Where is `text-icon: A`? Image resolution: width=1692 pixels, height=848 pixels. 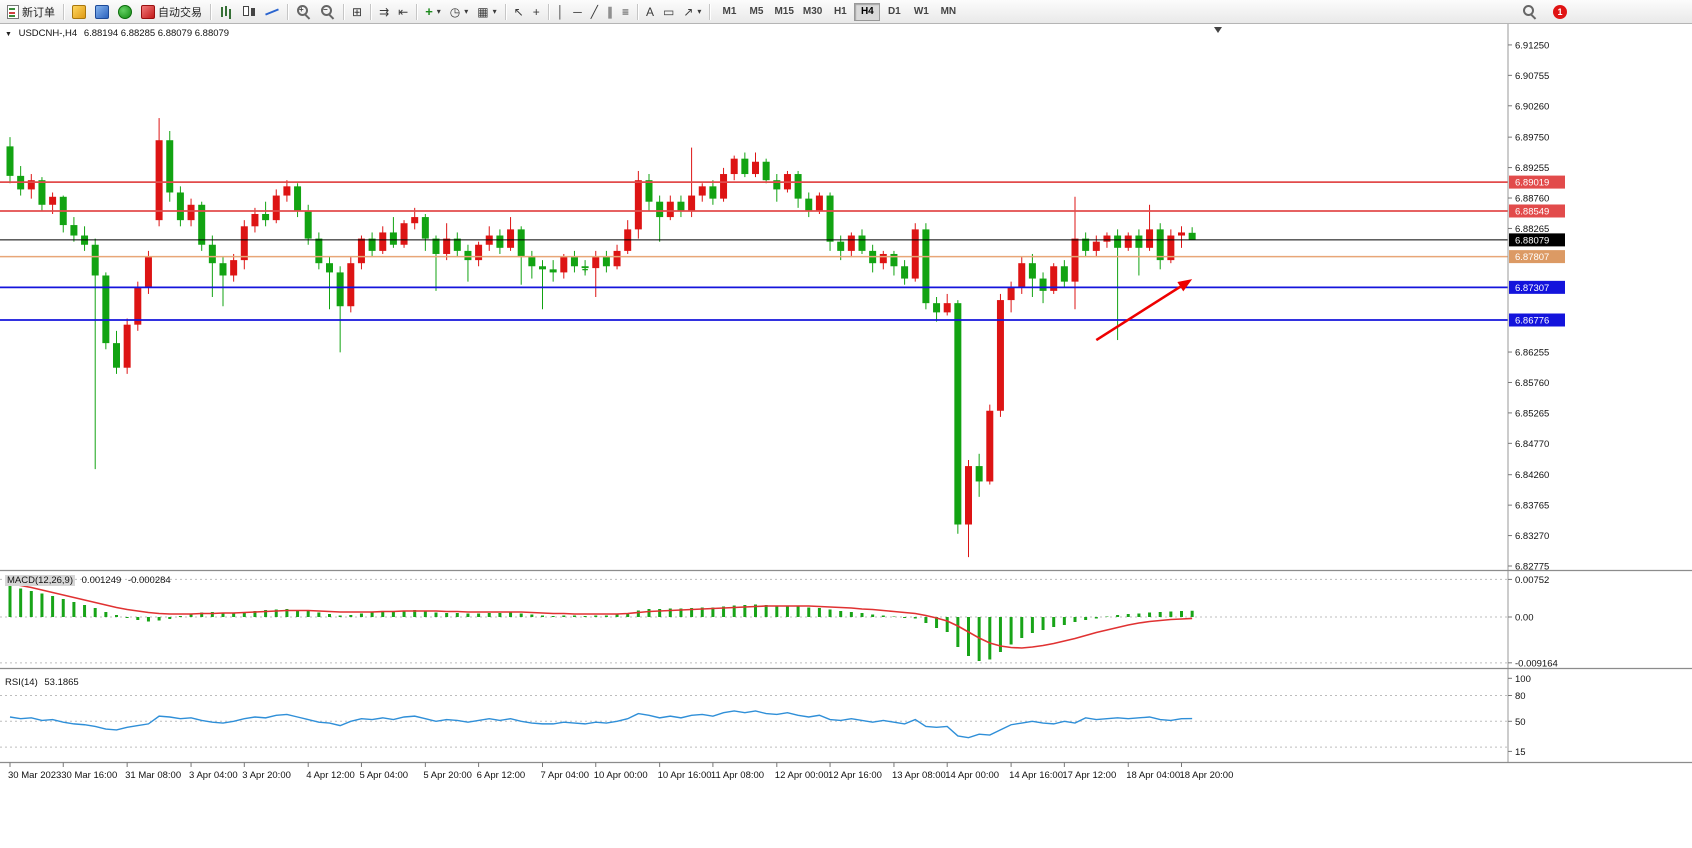
text-icon: A is located at coordinates (650, 11).